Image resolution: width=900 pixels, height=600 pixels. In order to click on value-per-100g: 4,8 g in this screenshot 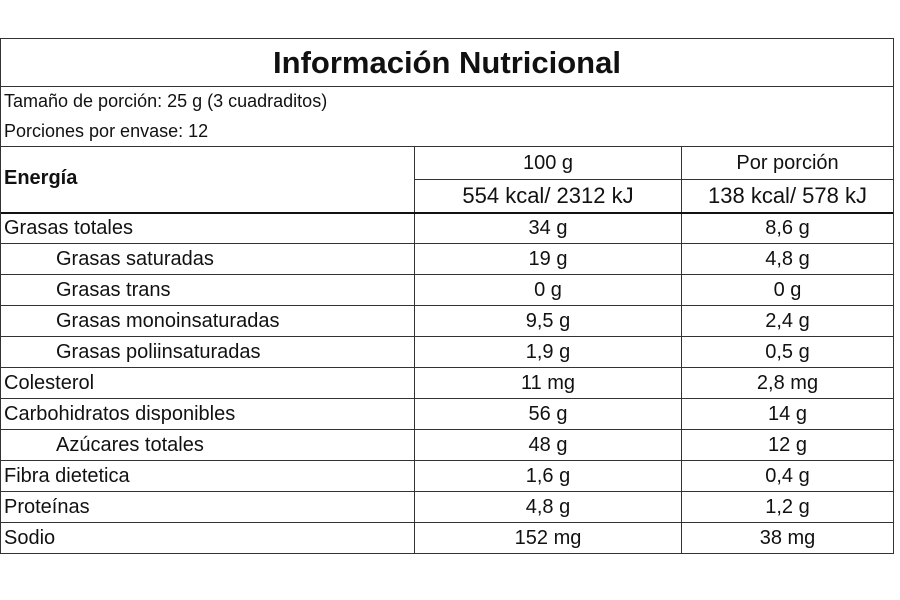, I will do `click(547, 507)`.